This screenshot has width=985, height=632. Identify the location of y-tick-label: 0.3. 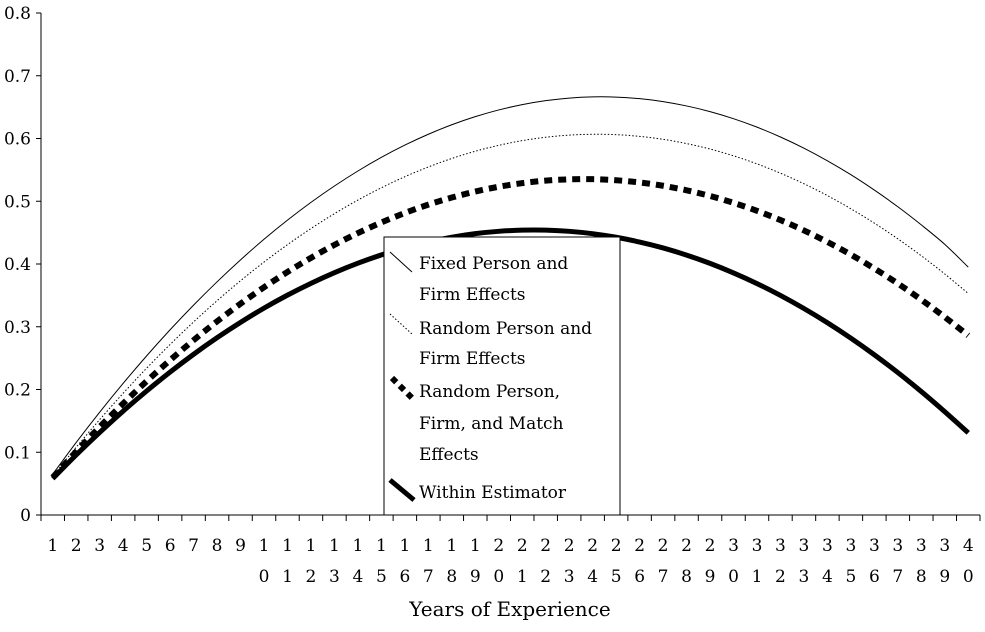
(17, 328).